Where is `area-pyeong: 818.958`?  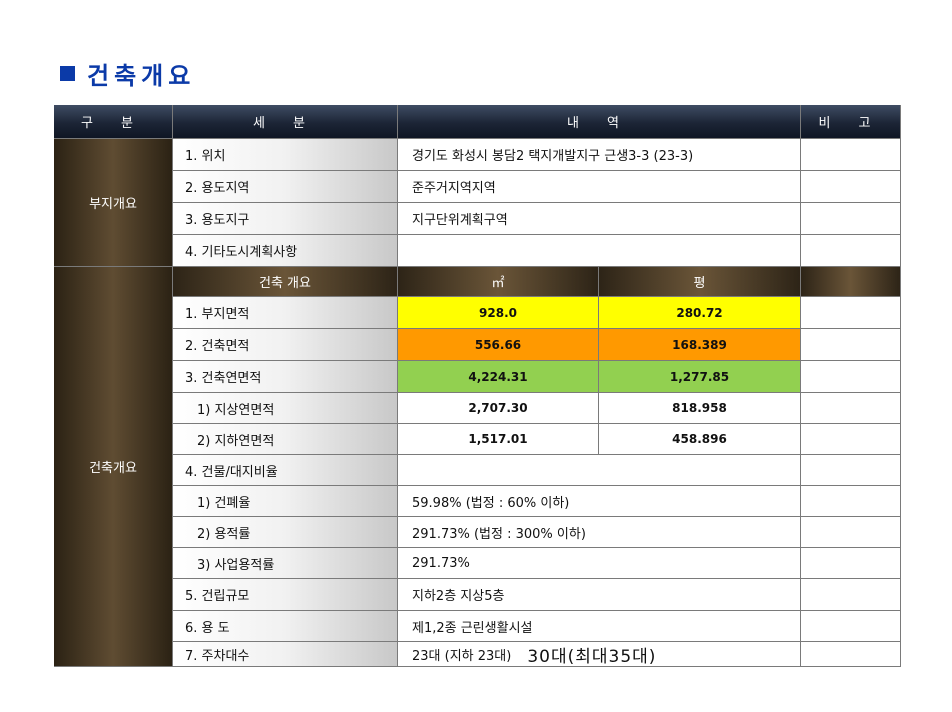 area-pyeong: 818.958 is located at coordinates (700, 408).